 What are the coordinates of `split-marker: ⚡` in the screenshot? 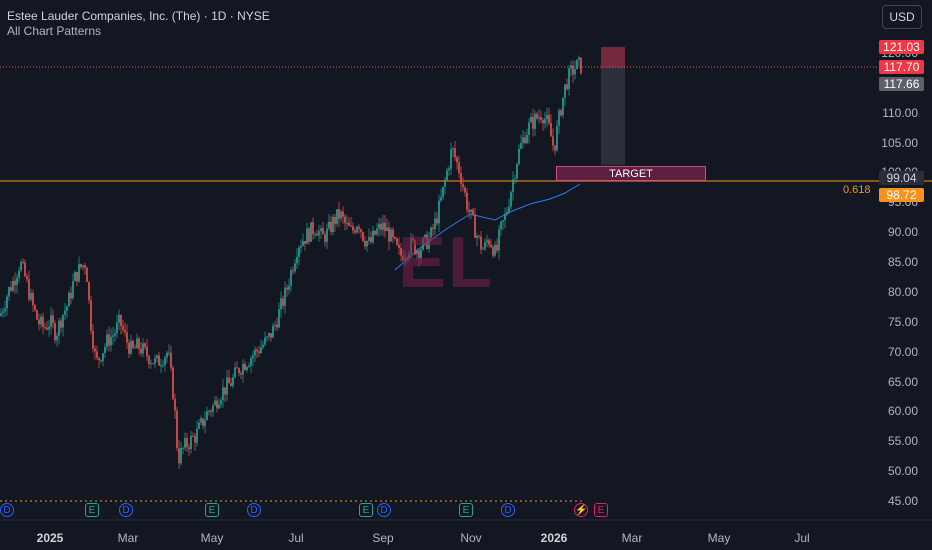 It's located at (581, 510).